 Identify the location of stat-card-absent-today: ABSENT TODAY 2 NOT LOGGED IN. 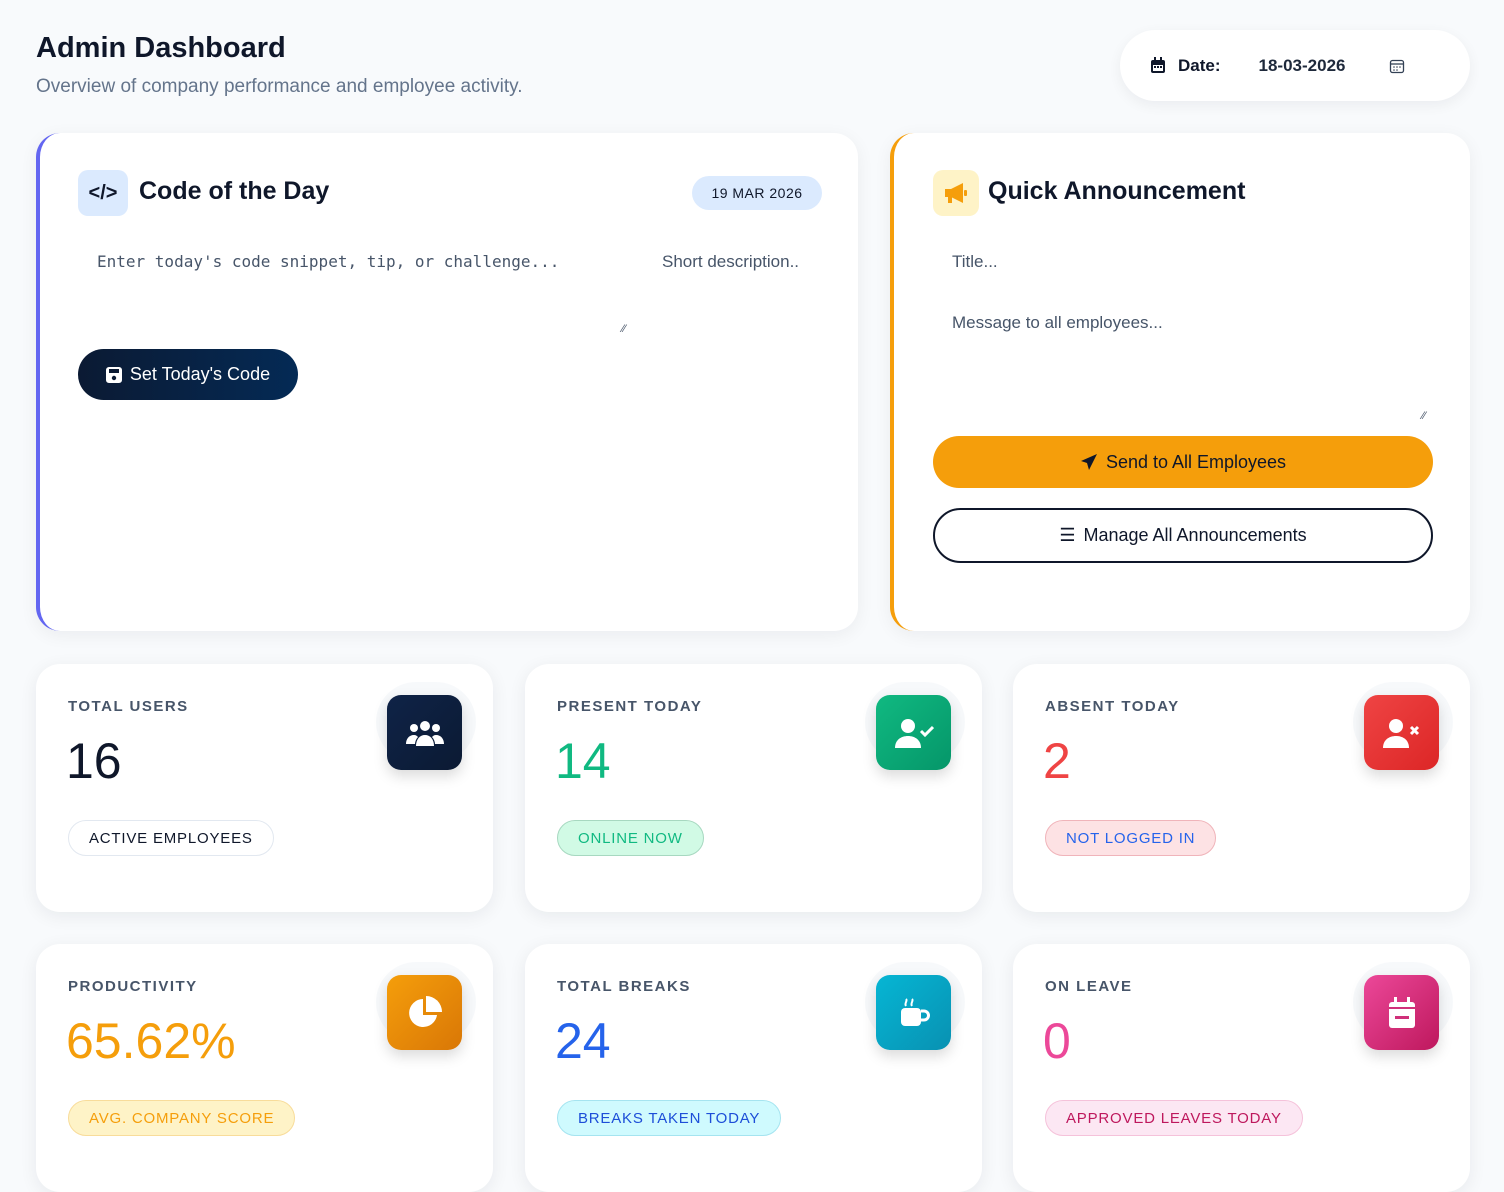
(1241, 788).